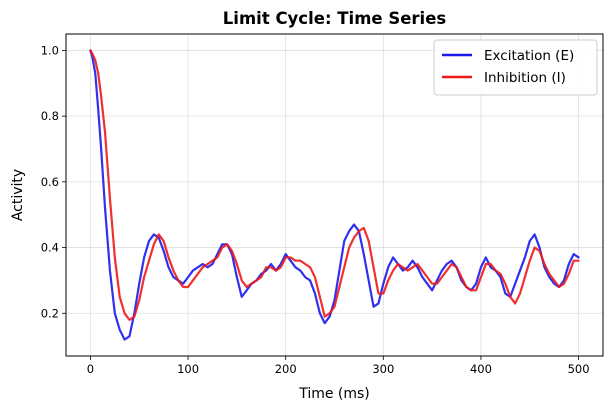 The width and height of the screenshot is (611, 411). I want to click on x-tick-label: 200, so click(286, 369).